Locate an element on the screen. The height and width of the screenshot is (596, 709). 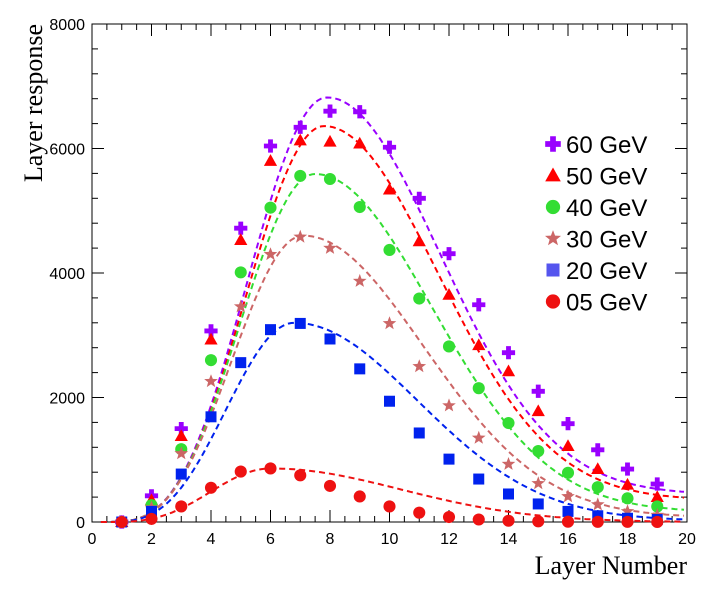
fit-curve is located at coordinates (392, 495).